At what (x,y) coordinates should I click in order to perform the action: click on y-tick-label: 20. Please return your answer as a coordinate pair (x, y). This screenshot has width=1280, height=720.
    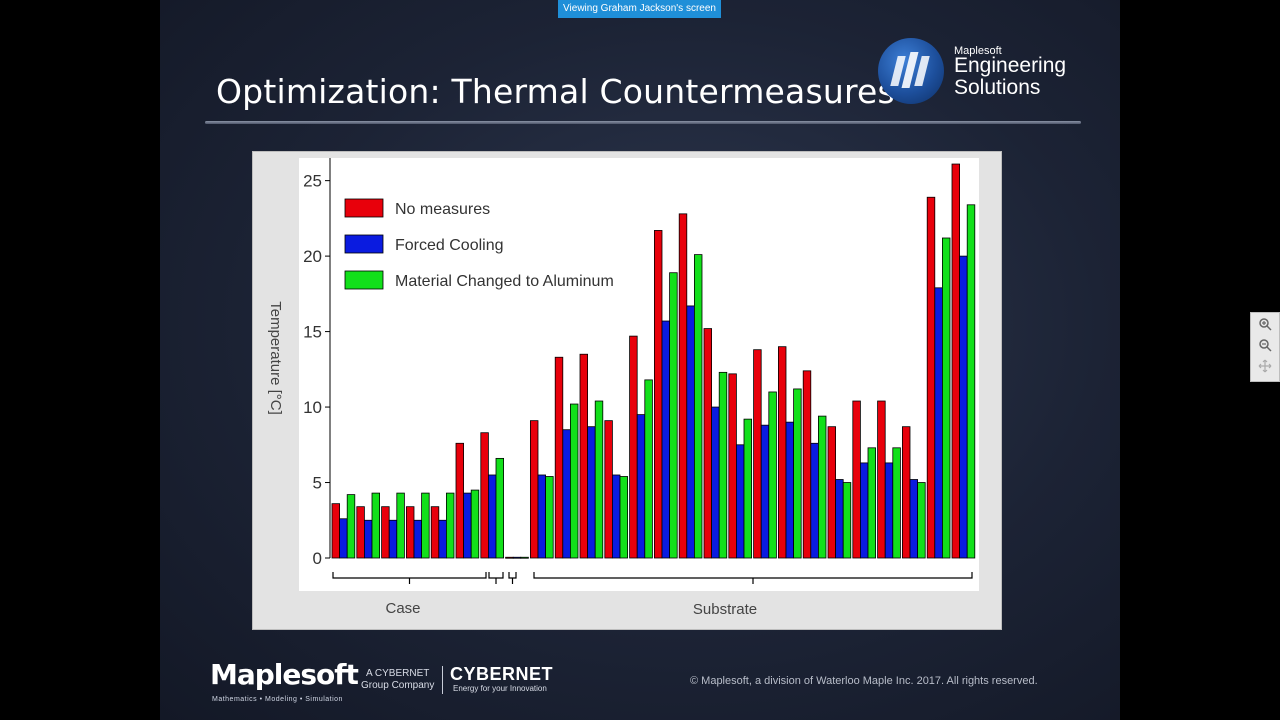
    Looking at the image, I should click on (312, 256).